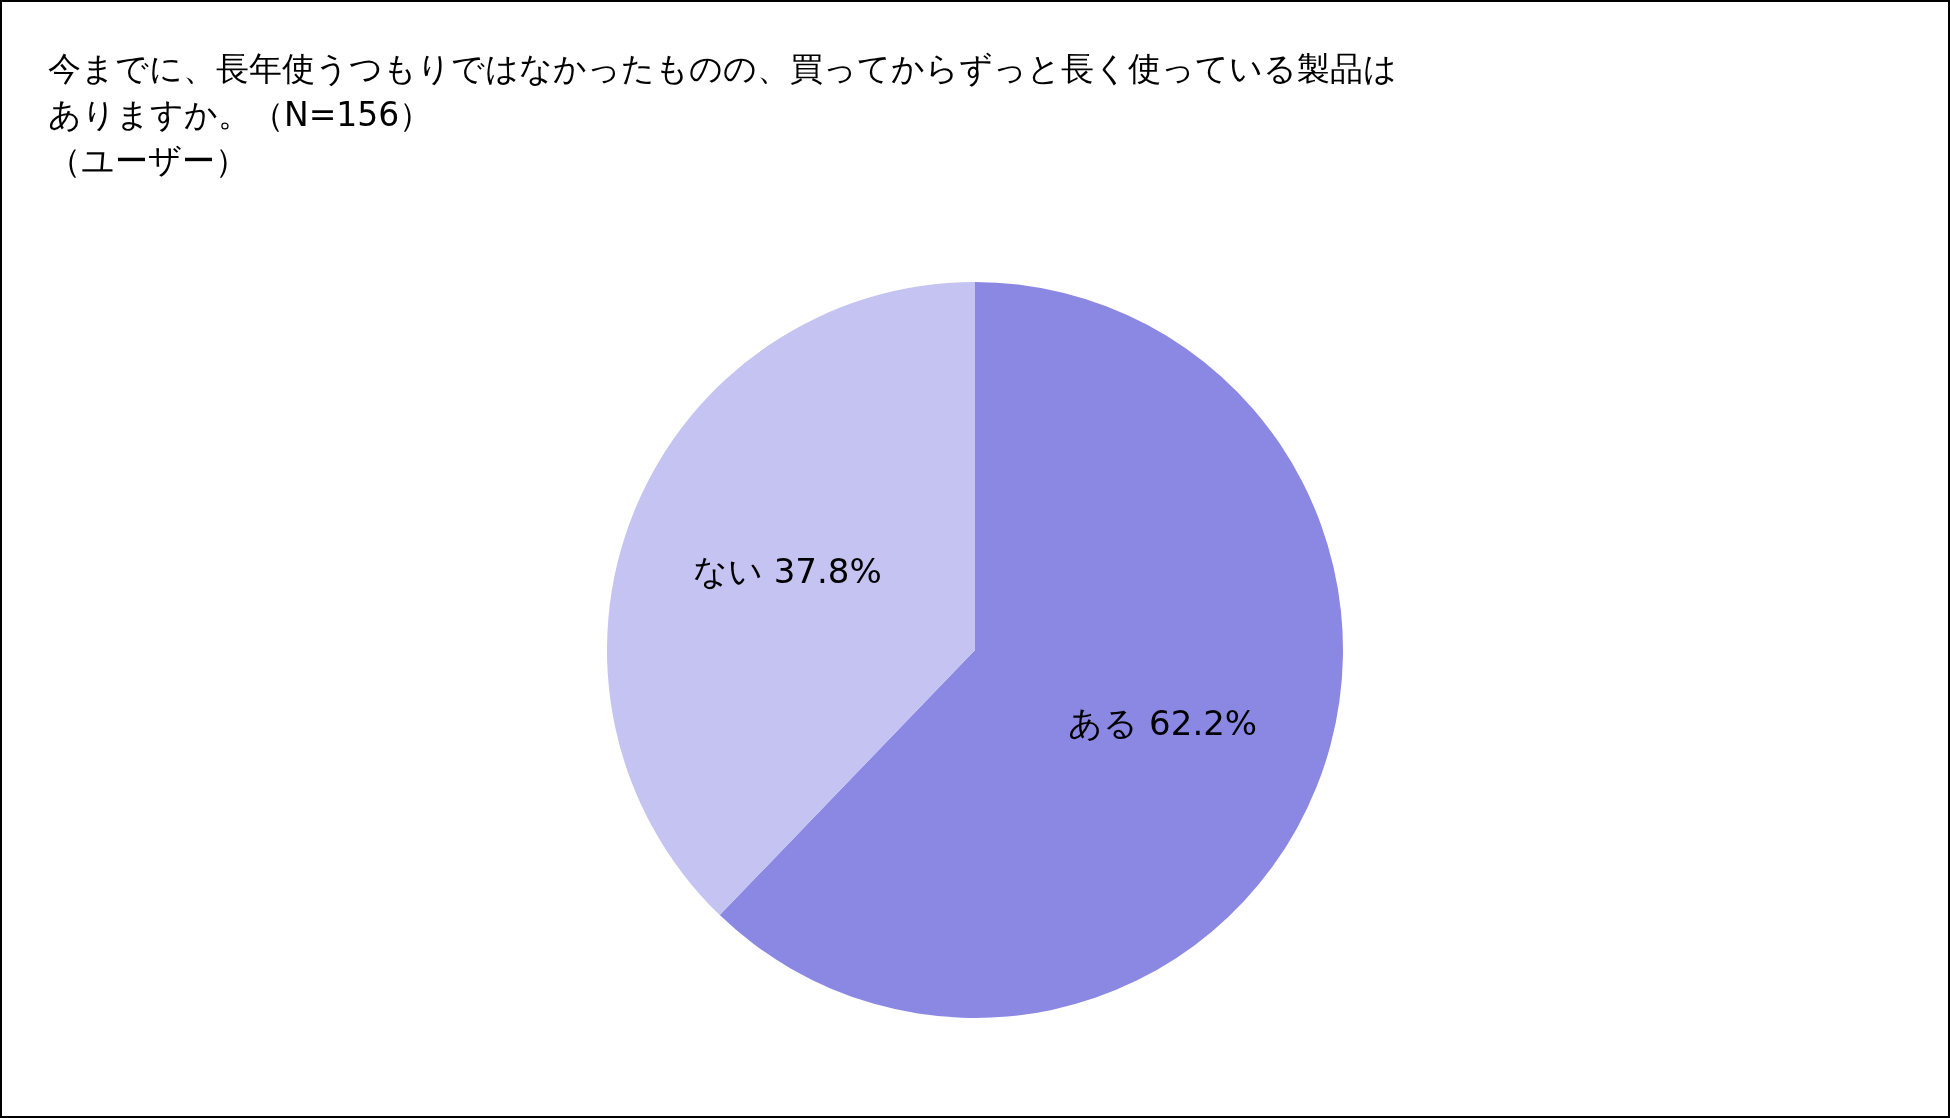 The width and height of the screenshot is (1950, 1118). Describe the element at coordinates (1203, 722) in the screenshot. I see `data-label: 62.2%` at that location.